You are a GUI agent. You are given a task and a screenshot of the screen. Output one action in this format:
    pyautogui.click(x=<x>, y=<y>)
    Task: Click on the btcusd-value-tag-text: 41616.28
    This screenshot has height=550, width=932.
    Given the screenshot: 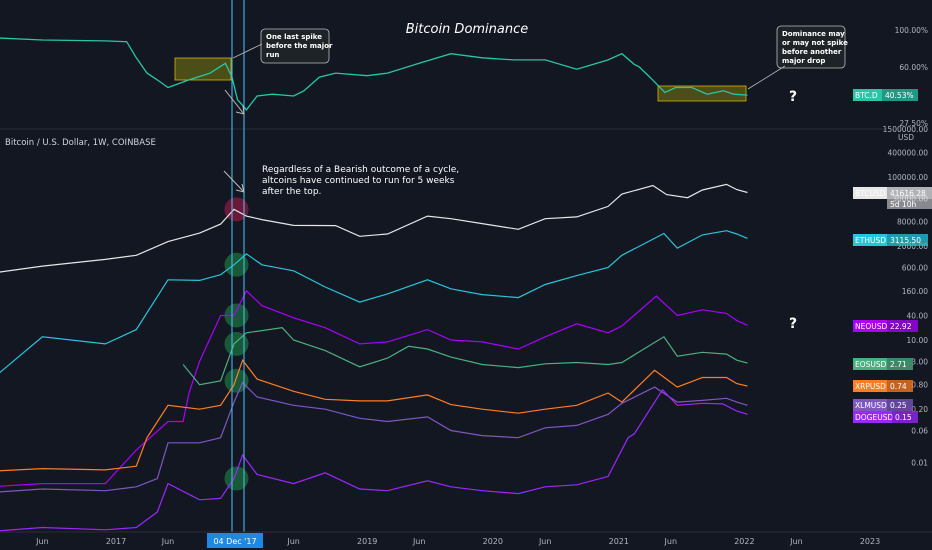 What is the action you would take?
    pyautogui.click(x=908, y=193)
    